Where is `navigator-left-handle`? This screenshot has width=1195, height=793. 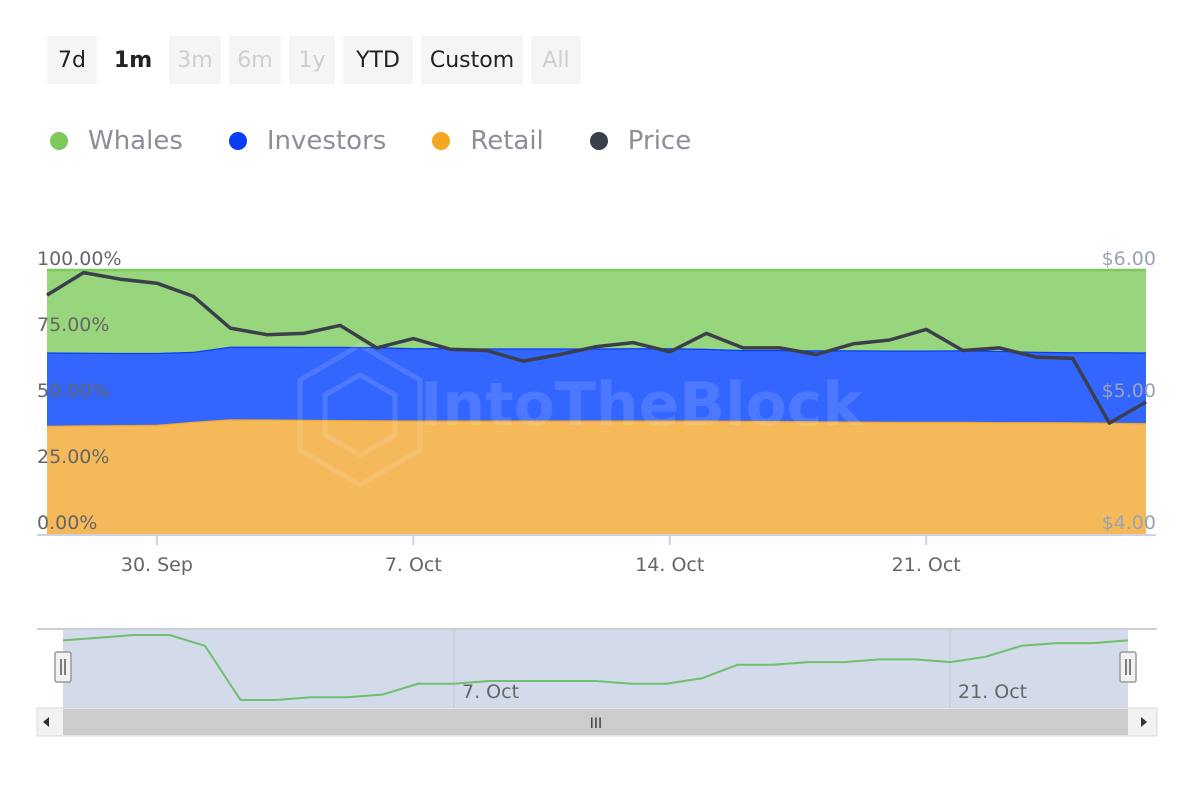 navigator-left-handle is located at coordinates (63, 667).